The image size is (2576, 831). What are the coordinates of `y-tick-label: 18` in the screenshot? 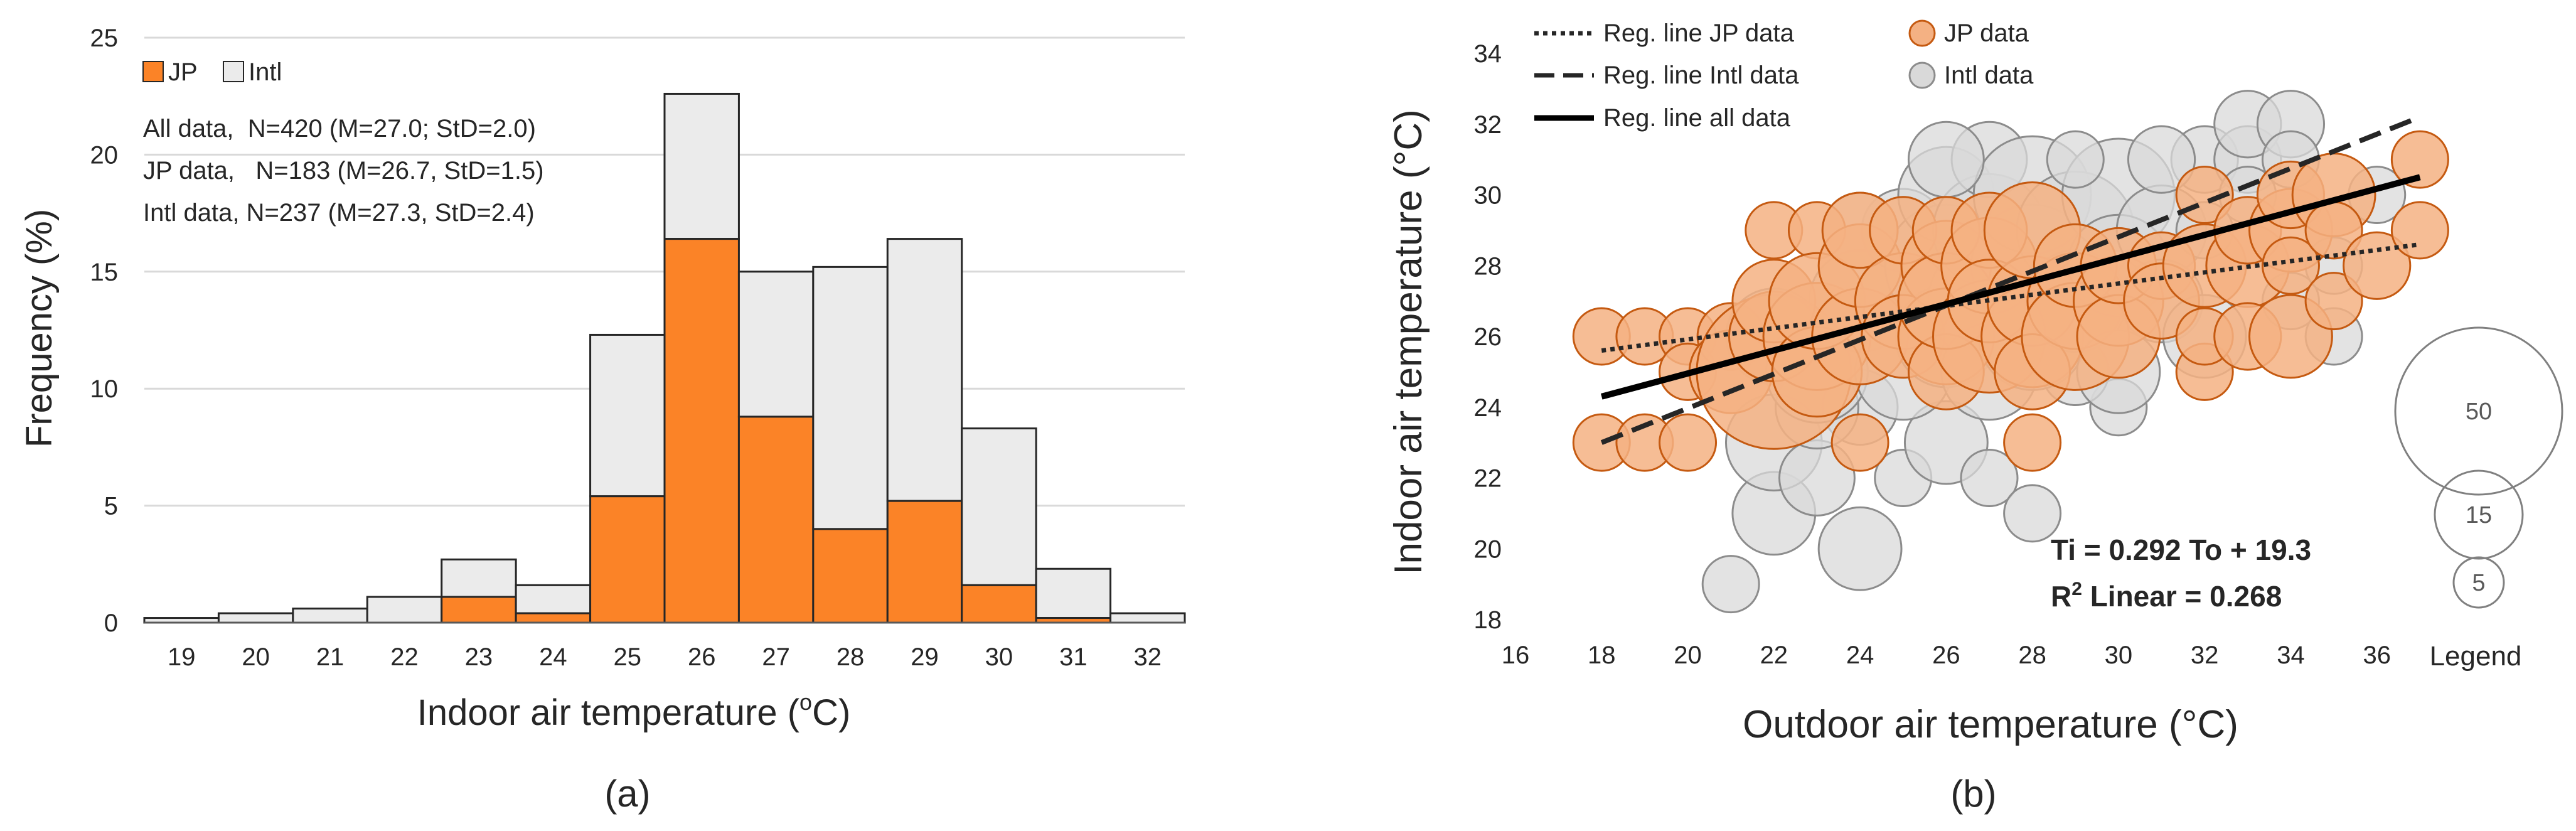 It's located at (1488, 620).